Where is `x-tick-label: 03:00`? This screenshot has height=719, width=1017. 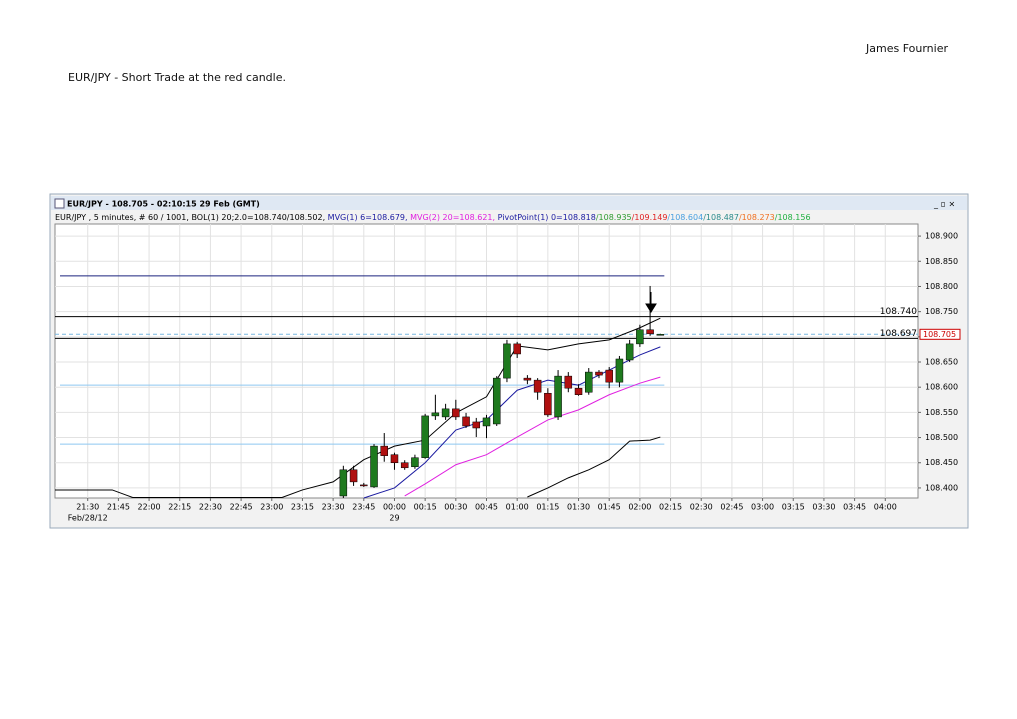
x-tick-label: 03:00 is located at coordinates (762, 507).